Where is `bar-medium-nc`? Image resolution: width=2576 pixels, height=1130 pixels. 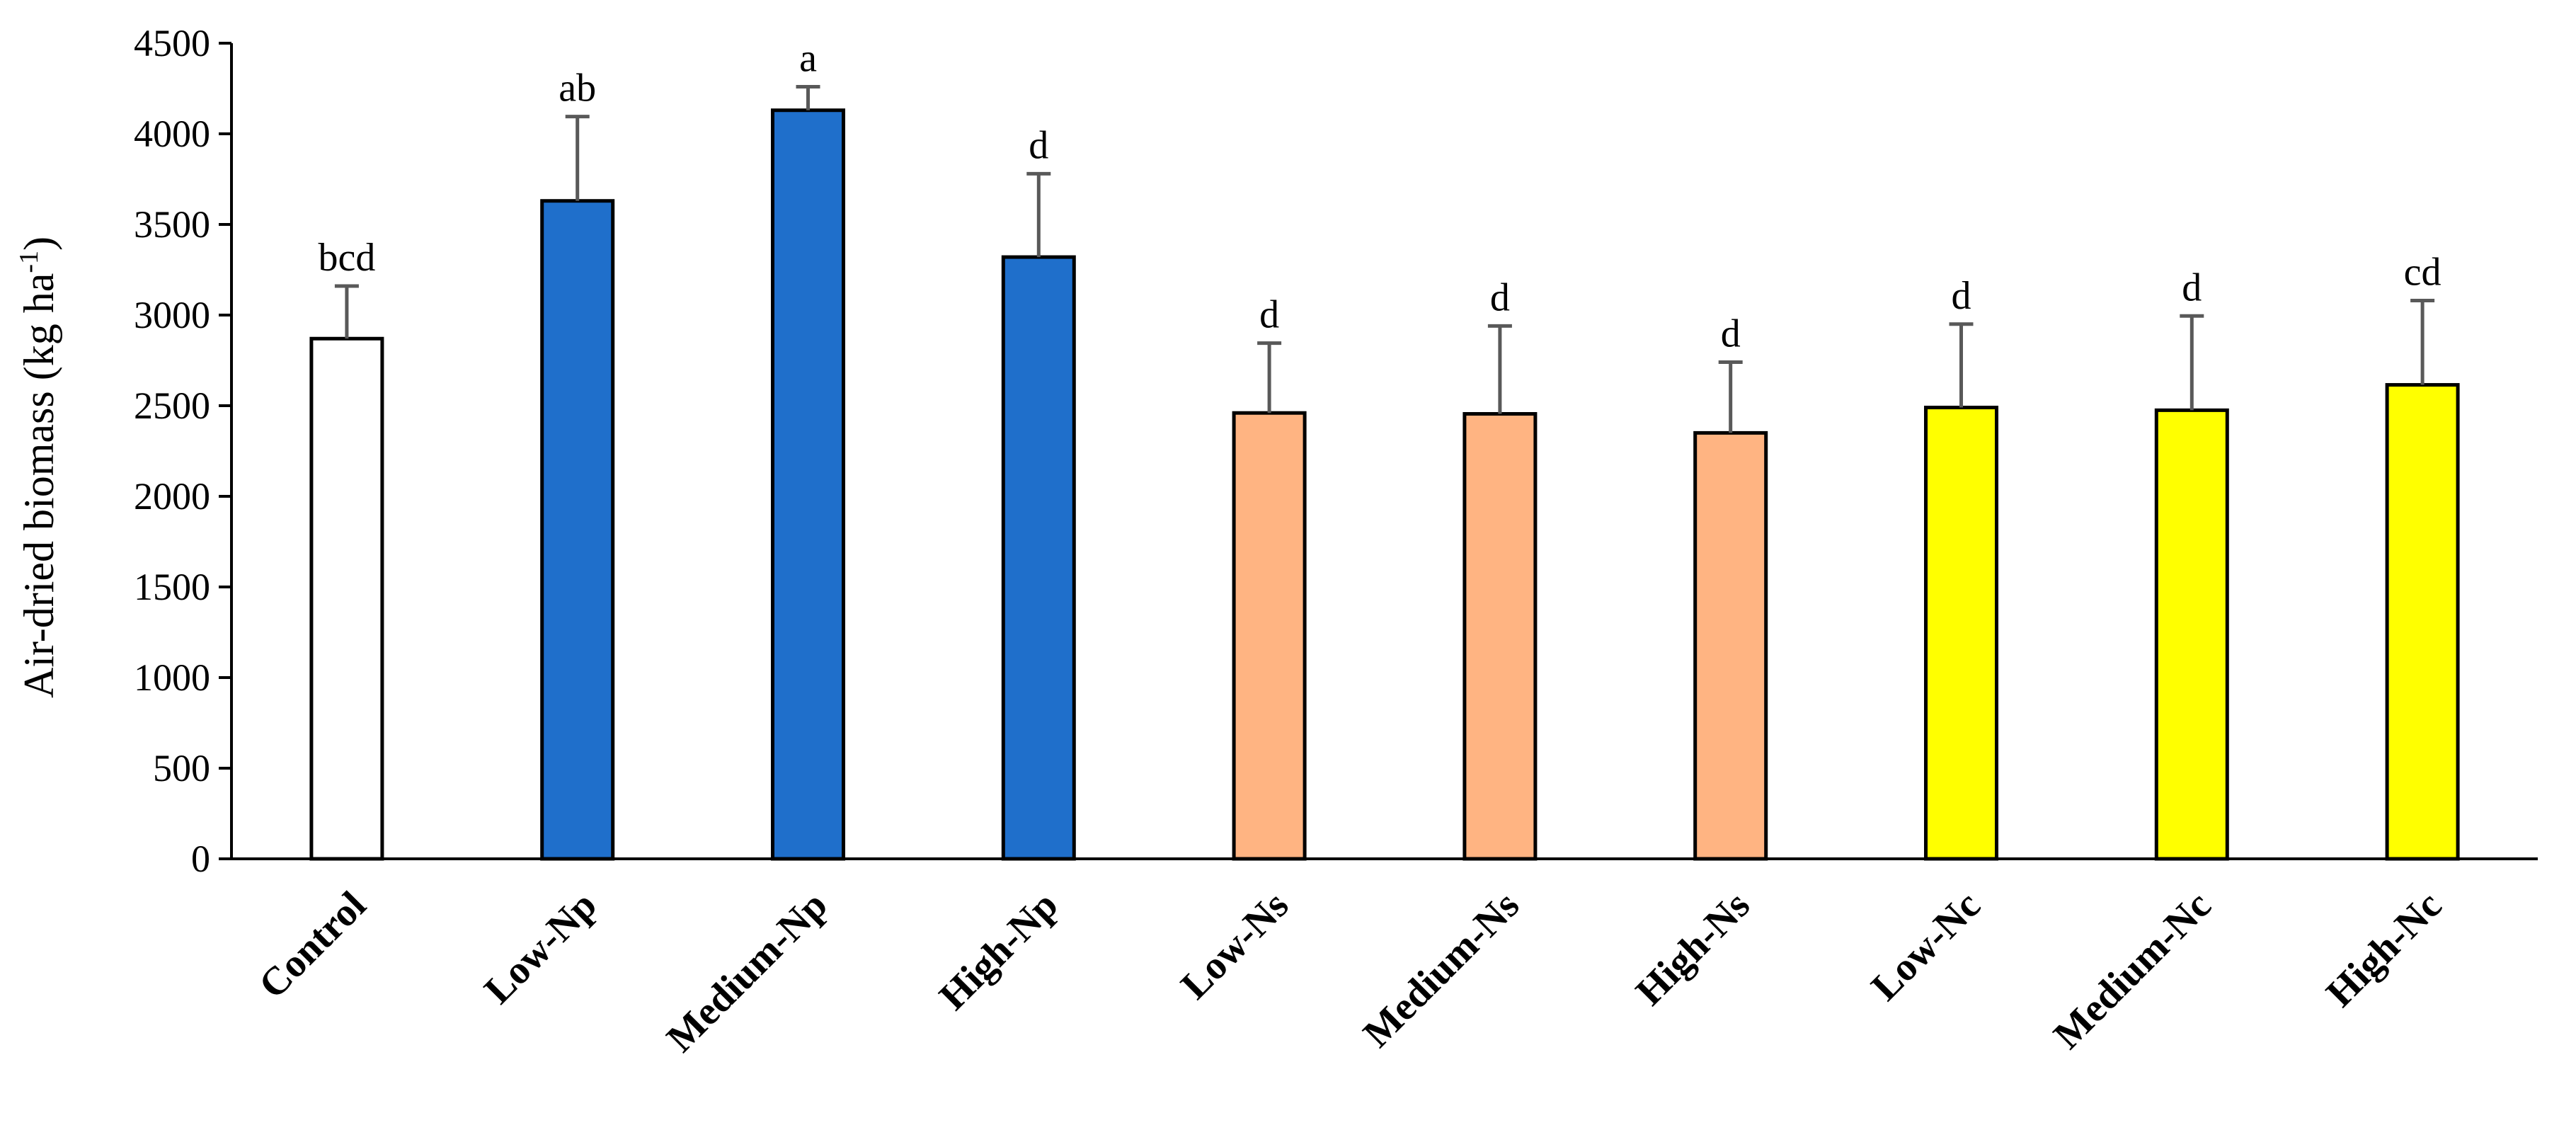 bar-medium-nc is located at coordinates (2191, 635).